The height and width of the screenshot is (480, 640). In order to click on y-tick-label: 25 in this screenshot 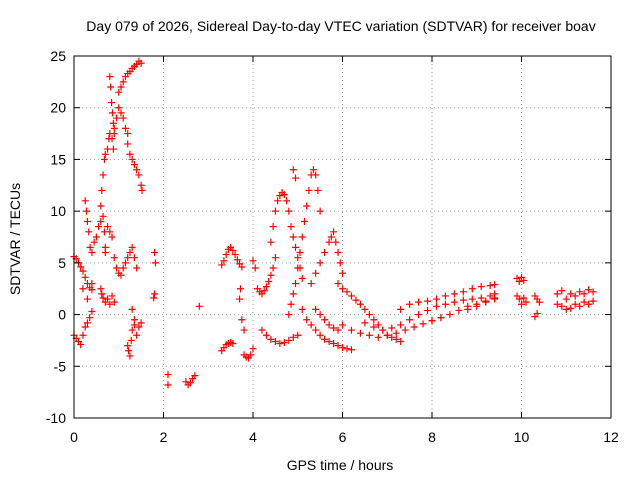, I will do `click(58, 56)`.